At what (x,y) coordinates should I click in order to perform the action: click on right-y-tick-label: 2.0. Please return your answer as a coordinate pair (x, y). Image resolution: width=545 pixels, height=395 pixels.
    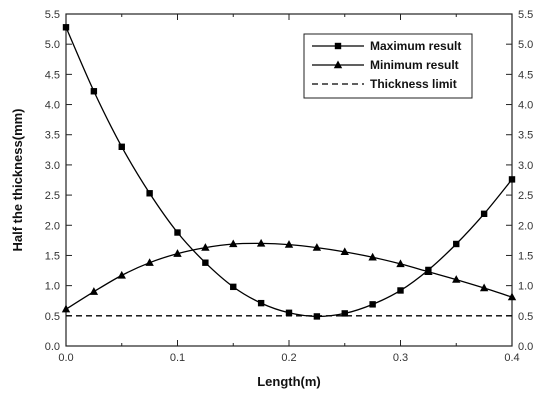
    Looking at the image, I should click on (525, 226).